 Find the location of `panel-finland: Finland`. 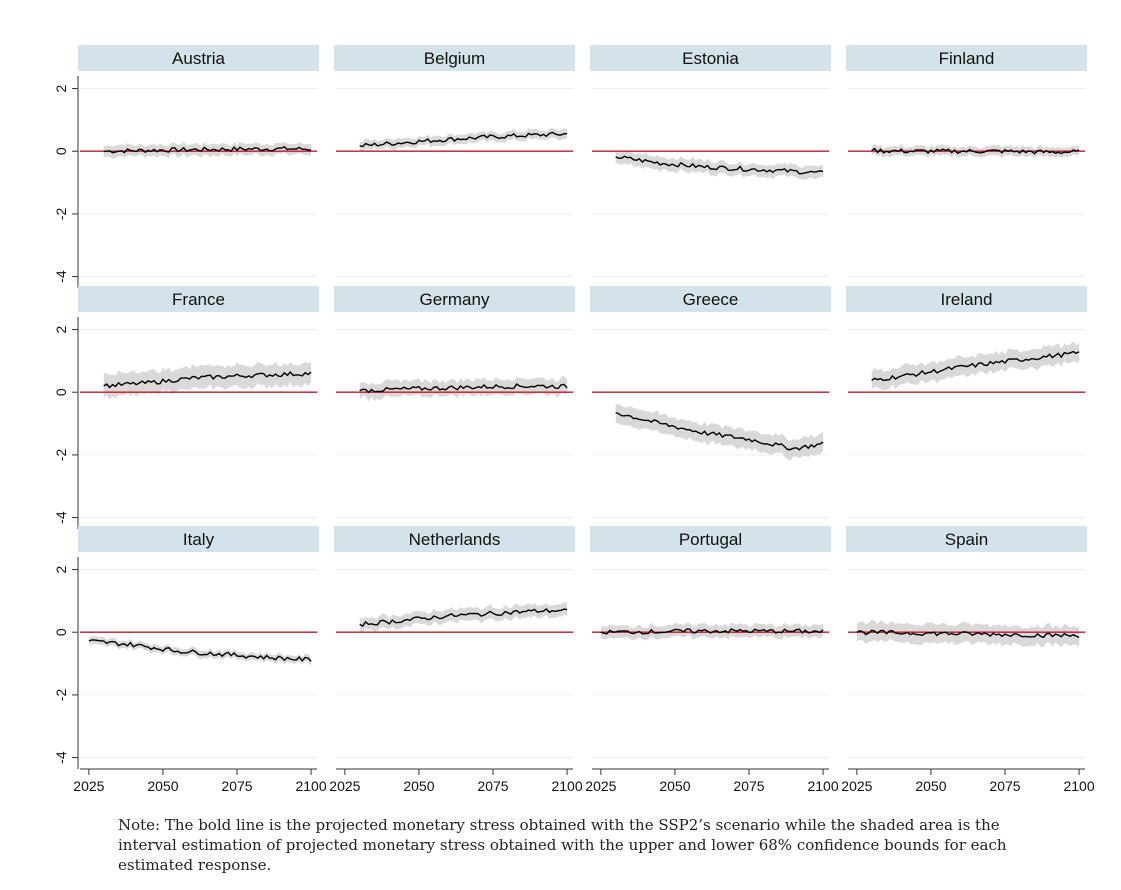

panel-finland: Finland is located at coordinates (966, 161).